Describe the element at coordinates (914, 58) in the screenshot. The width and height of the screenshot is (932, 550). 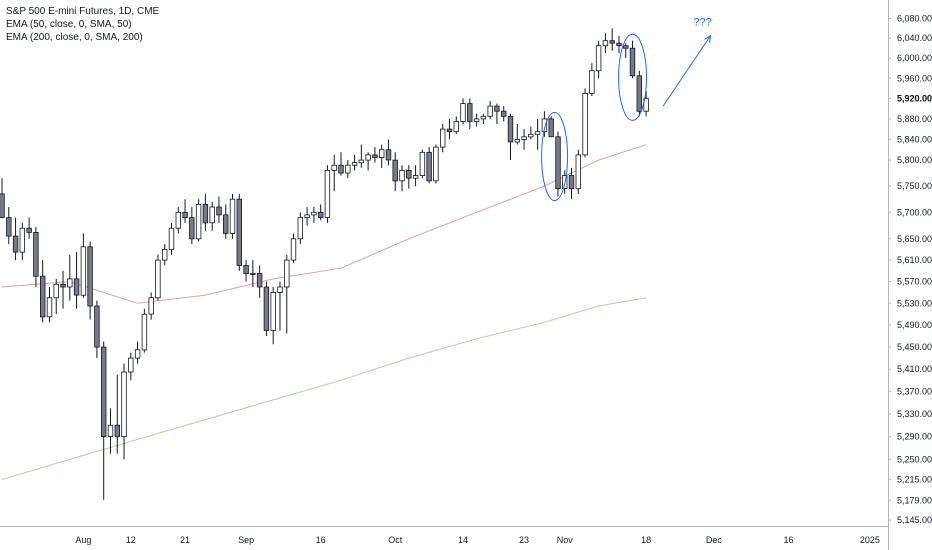
I see `y-tick-label: 6,000.00` at that location.